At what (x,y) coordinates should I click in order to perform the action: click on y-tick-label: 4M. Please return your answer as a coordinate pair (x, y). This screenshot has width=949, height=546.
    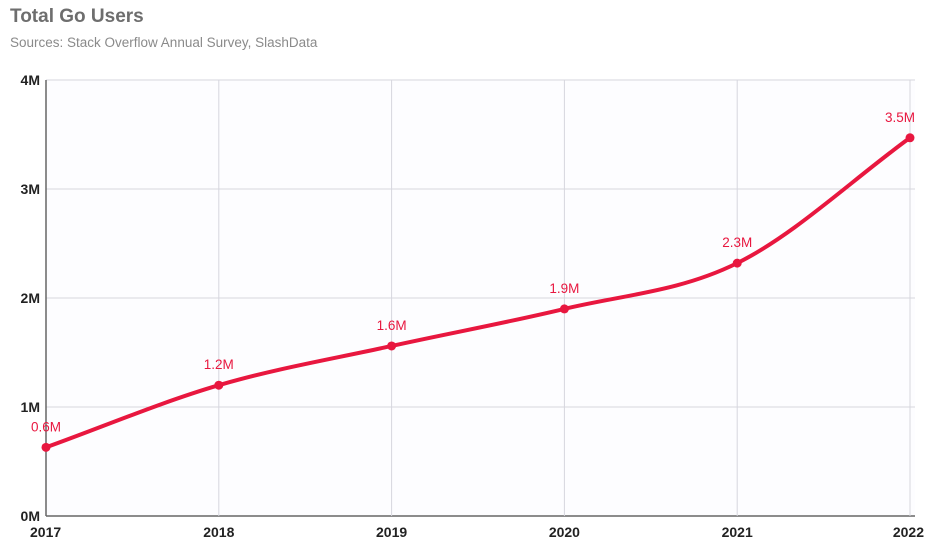
    Looking at the image, I should click on (30, 80).